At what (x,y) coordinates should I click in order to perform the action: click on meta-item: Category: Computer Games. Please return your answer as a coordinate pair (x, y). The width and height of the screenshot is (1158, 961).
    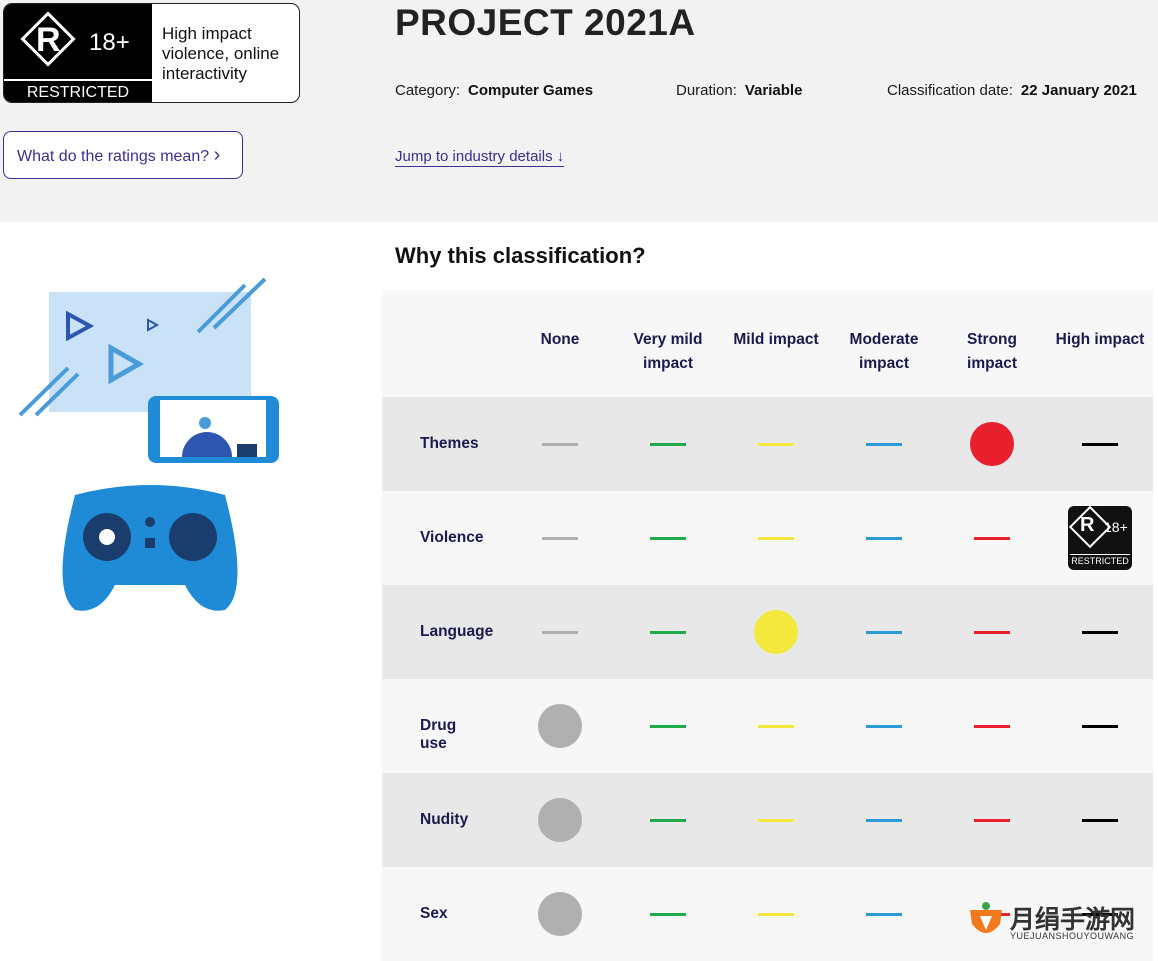
    Looking at the image, I should click on (494, 90).